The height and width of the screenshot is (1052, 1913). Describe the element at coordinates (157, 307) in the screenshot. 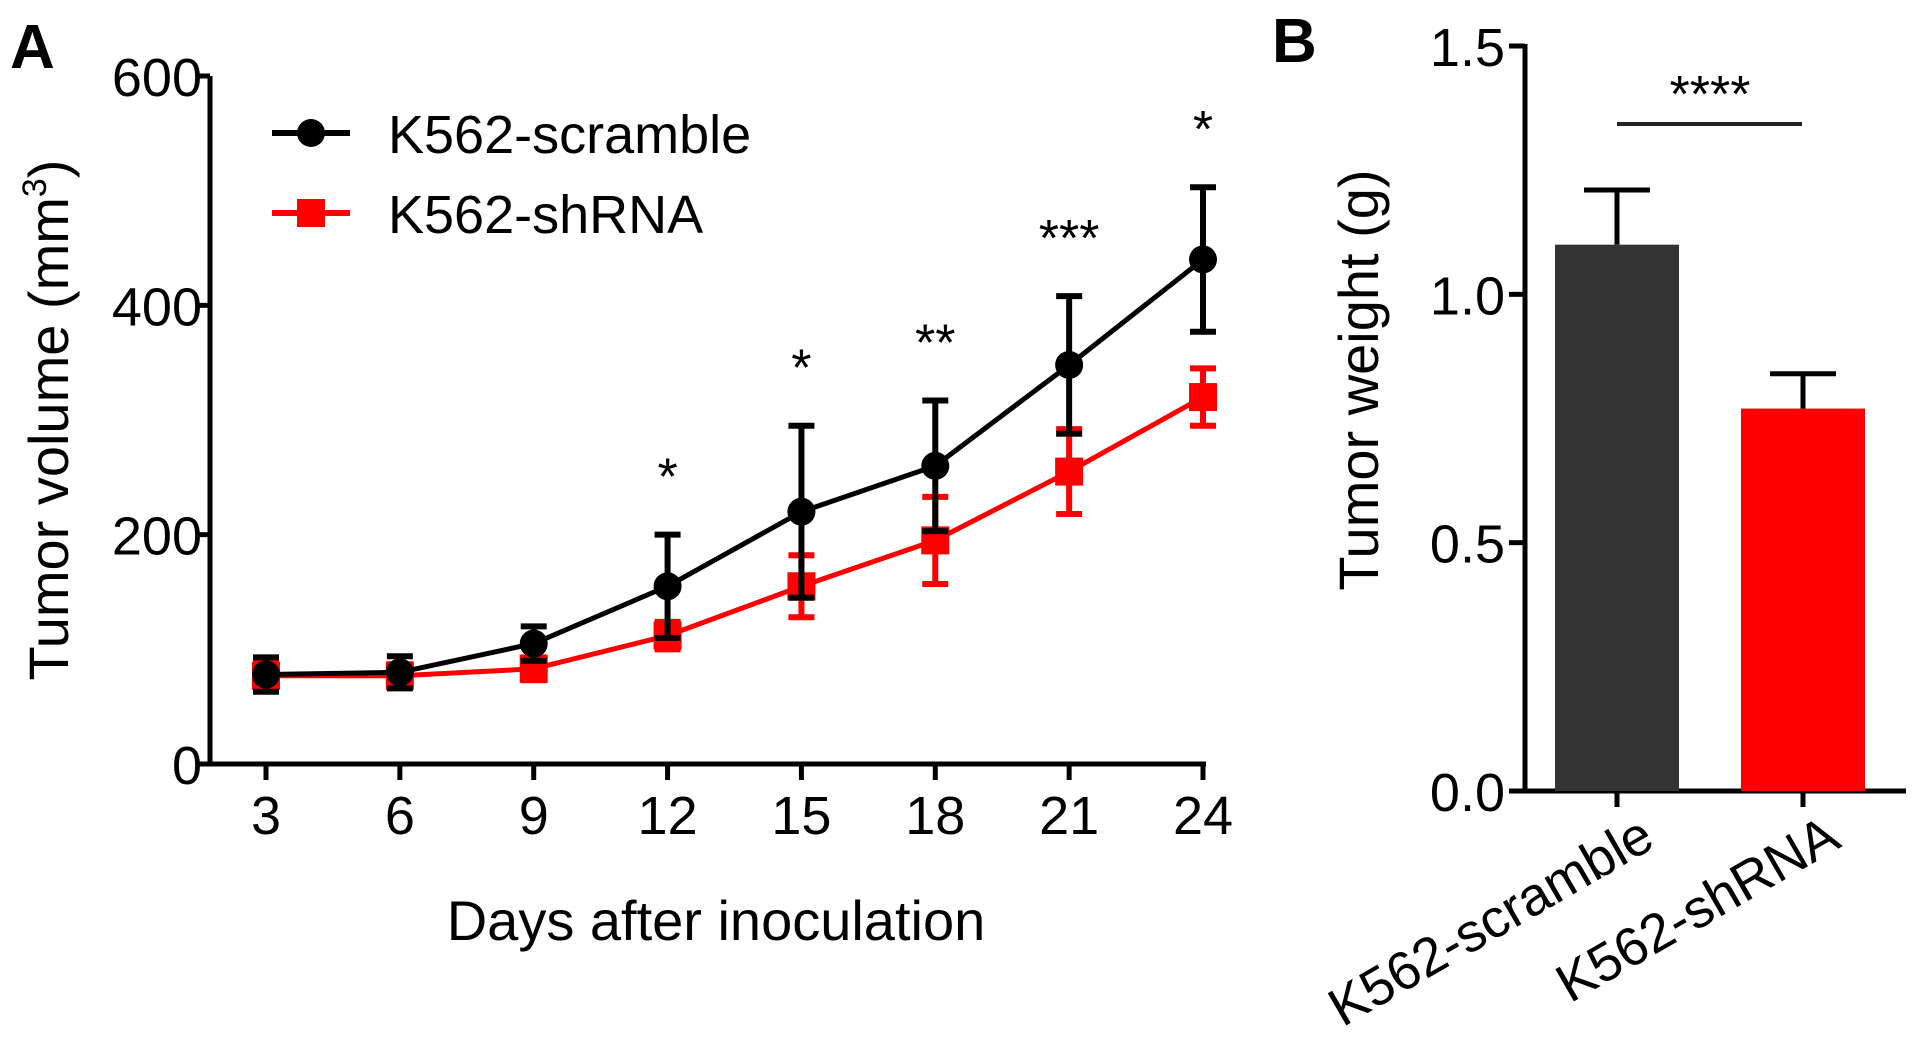

I see `y-tick-label: 400` at that location.